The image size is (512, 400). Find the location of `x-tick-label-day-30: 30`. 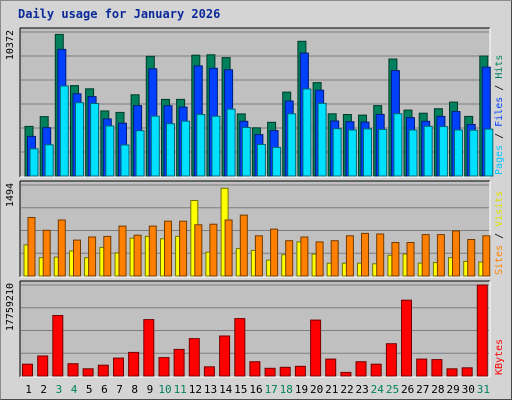

x-tick-label-day-30: 30 is located at coordinates (468, 389).